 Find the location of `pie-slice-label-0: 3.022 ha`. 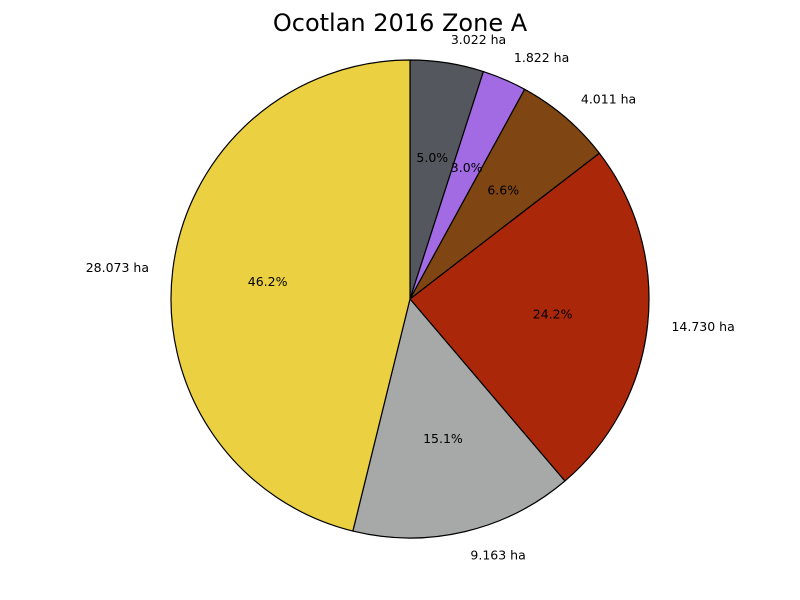

pie-slice-label-0: 3.022 ha is located at coordinates (478, 39).